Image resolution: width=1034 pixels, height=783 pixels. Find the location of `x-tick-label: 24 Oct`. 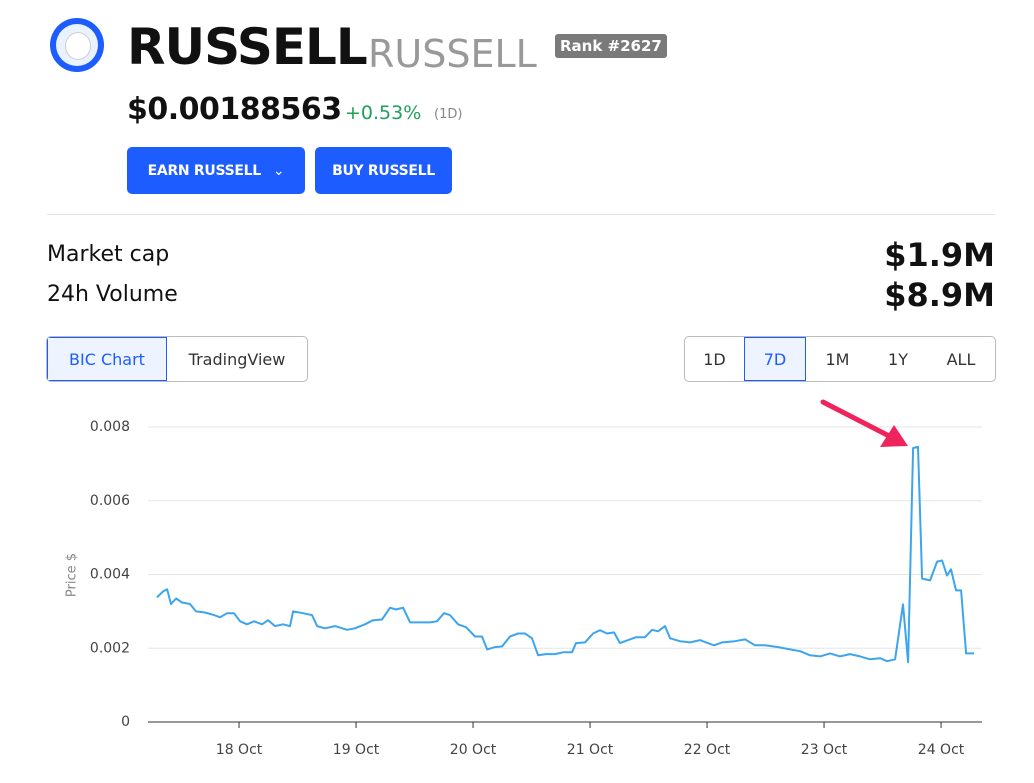

x-tick-label: 24 Oct is located at coordinates (941, 750).